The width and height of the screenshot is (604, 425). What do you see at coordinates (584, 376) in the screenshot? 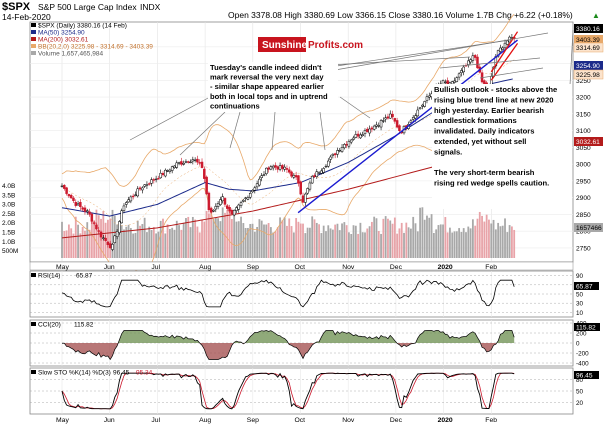
I see `sto-badge-k: 96.45` at bounding box center [584, 376].